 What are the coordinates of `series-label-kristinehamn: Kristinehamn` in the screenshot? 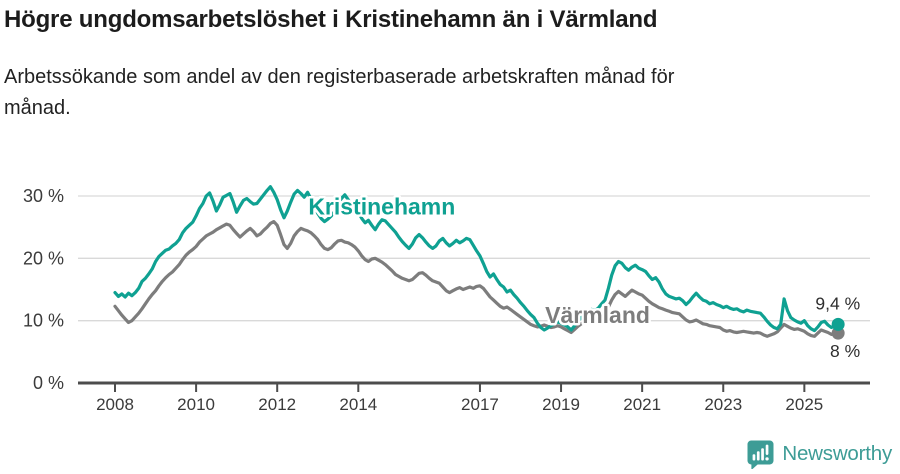 It's located at (381, 207).